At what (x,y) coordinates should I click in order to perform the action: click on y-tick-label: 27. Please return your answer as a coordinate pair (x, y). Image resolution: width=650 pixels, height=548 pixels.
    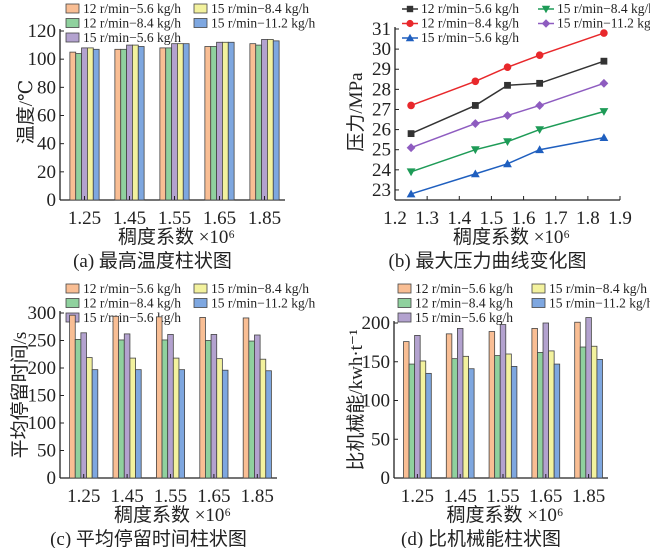
    Looking at the image, I should click on (381, 109).